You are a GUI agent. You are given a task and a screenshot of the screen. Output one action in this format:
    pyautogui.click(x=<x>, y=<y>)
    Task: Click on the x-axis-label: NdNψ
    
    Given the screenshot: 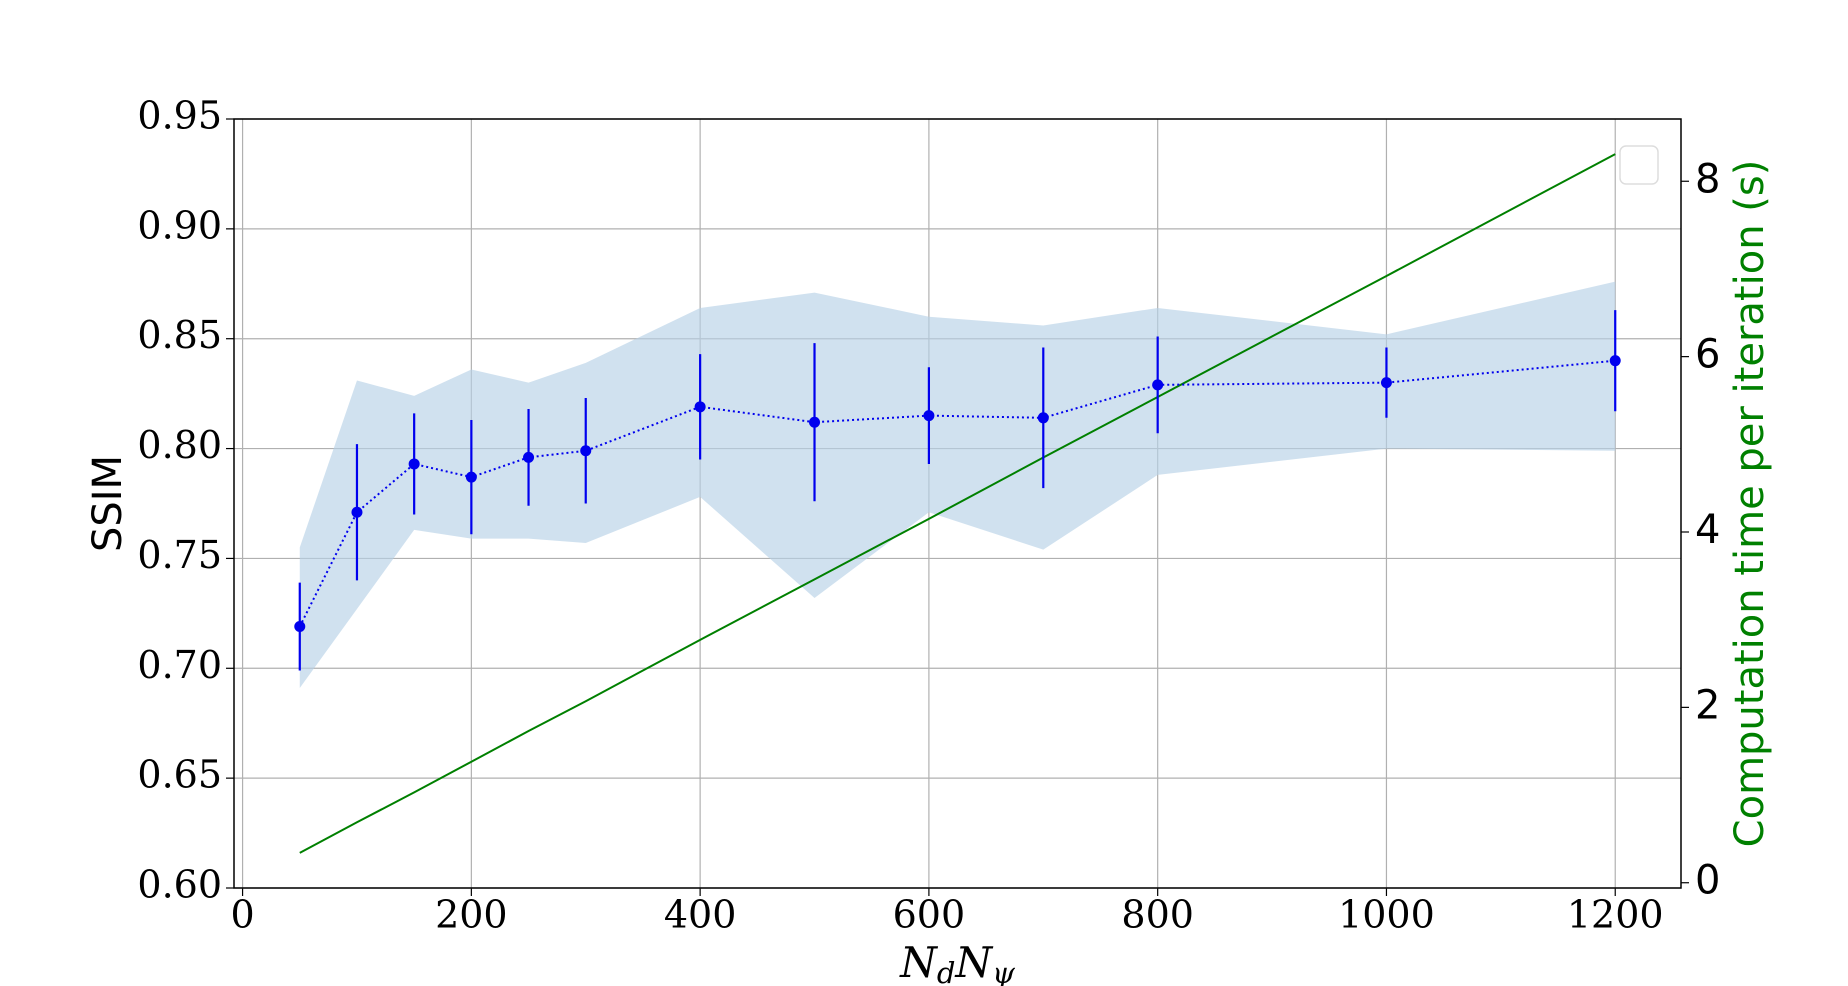 What is the action you would take?
    pyautogui.click(x=957, y=962)
    